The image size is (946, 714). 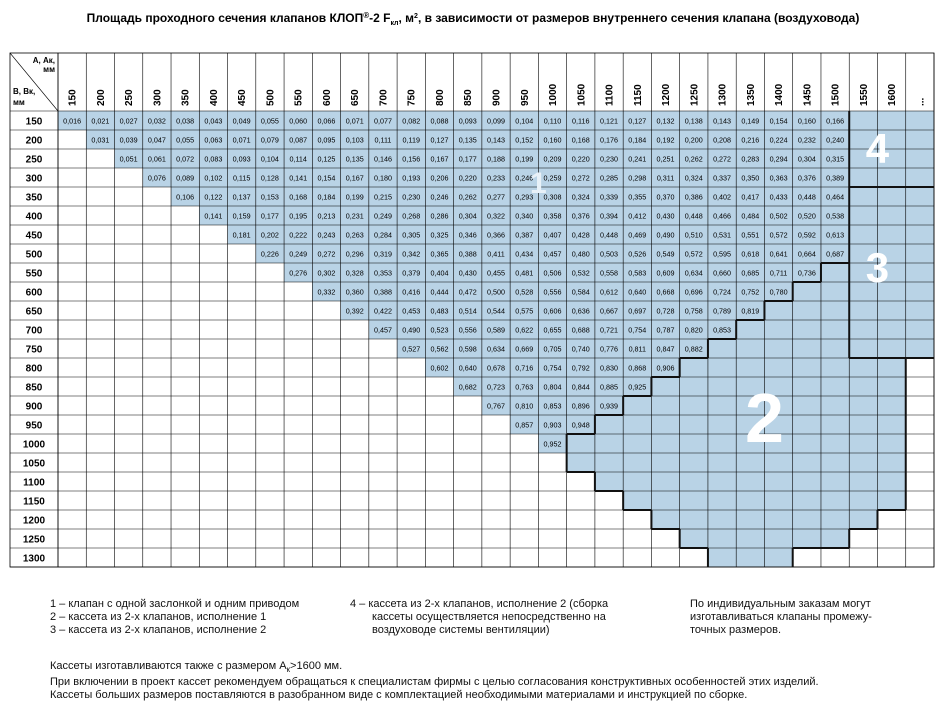 I want to click on cell-value: 0,043, so click(x=213, y=121).